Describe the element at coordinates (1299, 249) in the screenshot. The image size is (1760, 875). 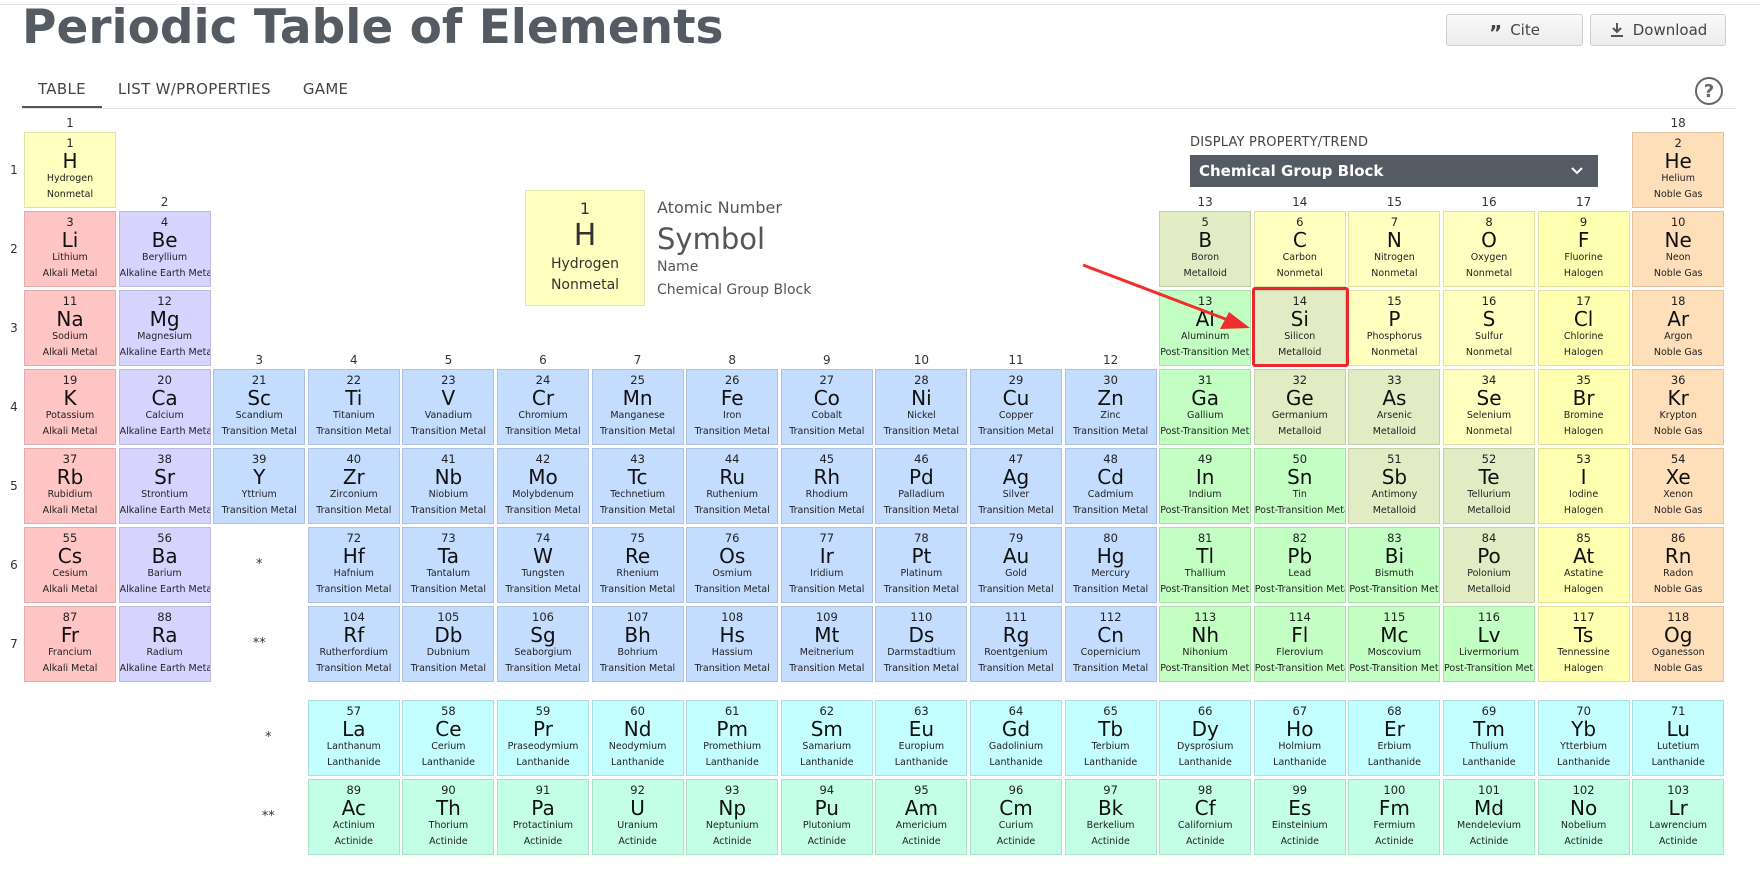
I see `element-cell-c: 6 C Carbon Nonmetal` at that location.